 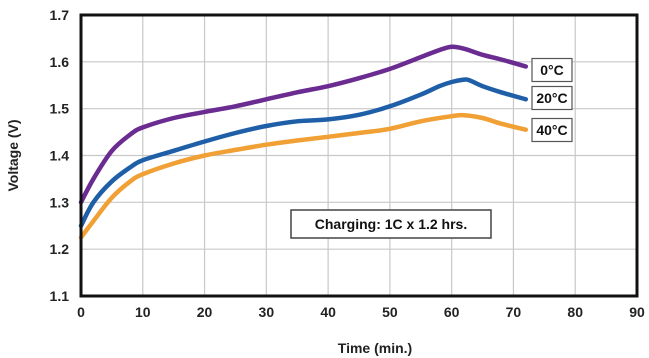 I want to click on y-tick-label: 1.2, so click(x=60, y=249).